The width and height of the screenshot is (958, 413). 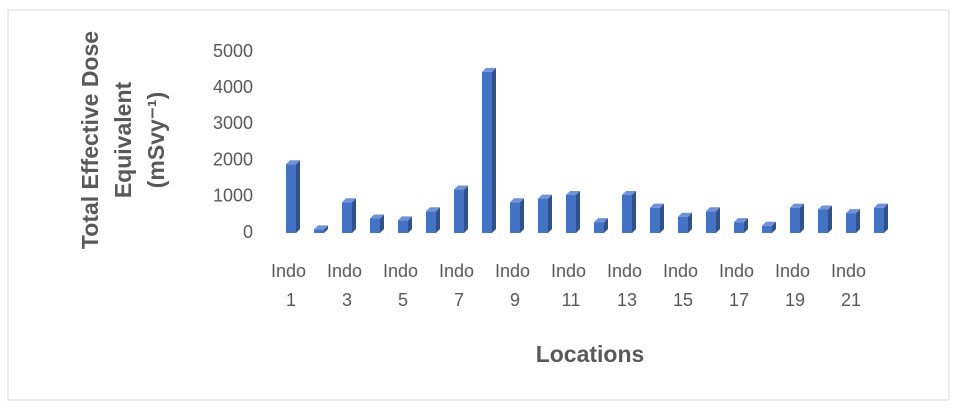 What do you see at coordinates (590, 354) in the screenshot?
I see `x-axis-title: Locations` at bounding box center [590, 354].